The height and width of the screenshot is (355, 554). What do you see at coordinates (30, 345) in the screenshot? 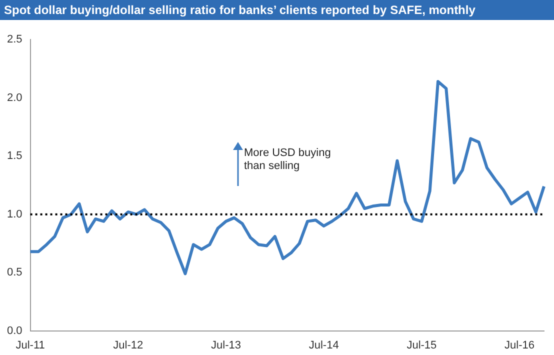
I see `x-tick-label: Jul-11` at bounding box center [30, 345].